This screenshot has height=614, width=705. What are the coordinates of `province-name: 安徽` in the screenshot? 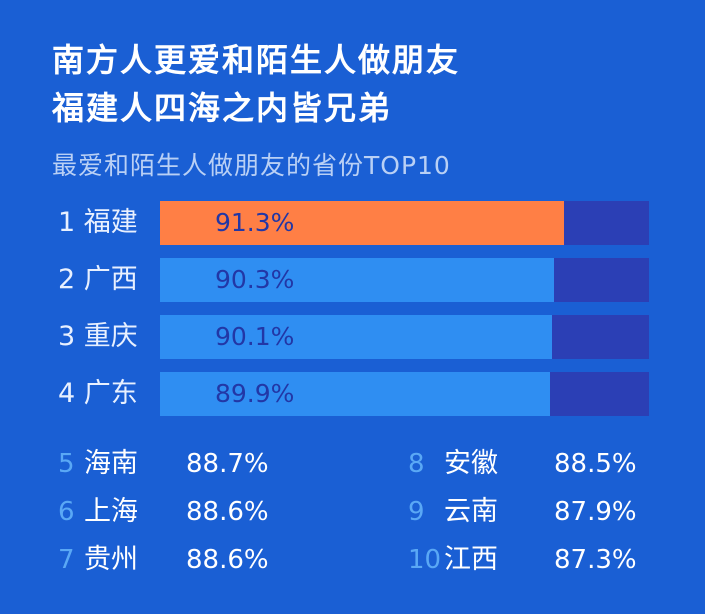 It's located at (471, 463).